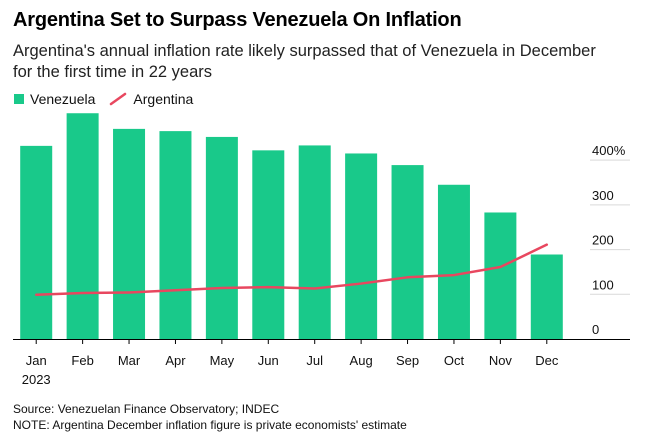 Image resolution: width=649 pixels, height=438 pixels. What do you see at coordinates (361, 360) in the screenshot?
I see `x-tick-label: Aug` at bounding box center [361, 360].